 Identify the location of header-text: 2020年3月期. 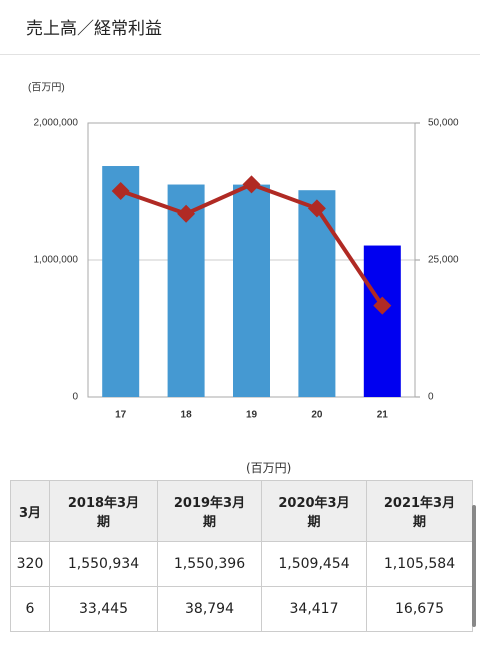
(314, 513).